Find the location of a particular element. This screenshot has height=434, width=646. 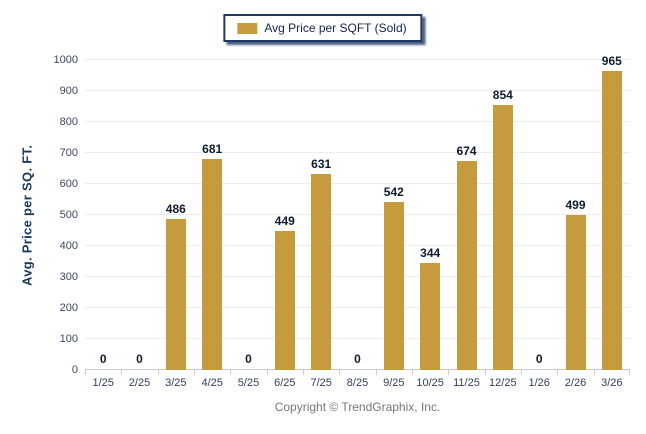

x-tick-label: 9/25 is located at coordinates (394, 383).